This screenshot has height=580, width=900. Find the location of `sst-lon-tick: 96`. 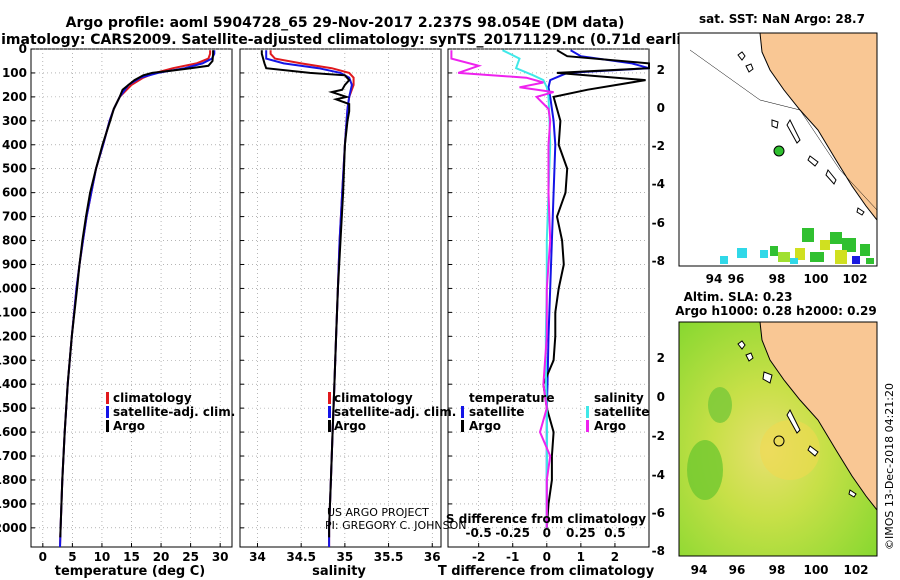

sst-lon-tick: 96 is located at coordinates (736, 279).